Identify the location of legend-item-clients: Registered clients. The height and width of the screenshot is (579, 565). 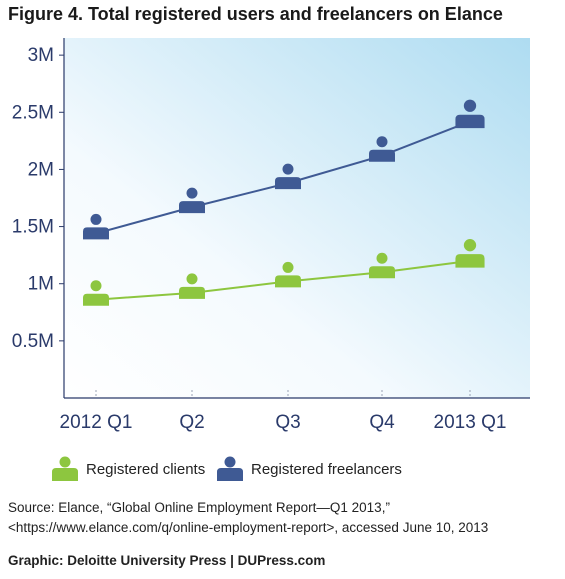
(127, 469).